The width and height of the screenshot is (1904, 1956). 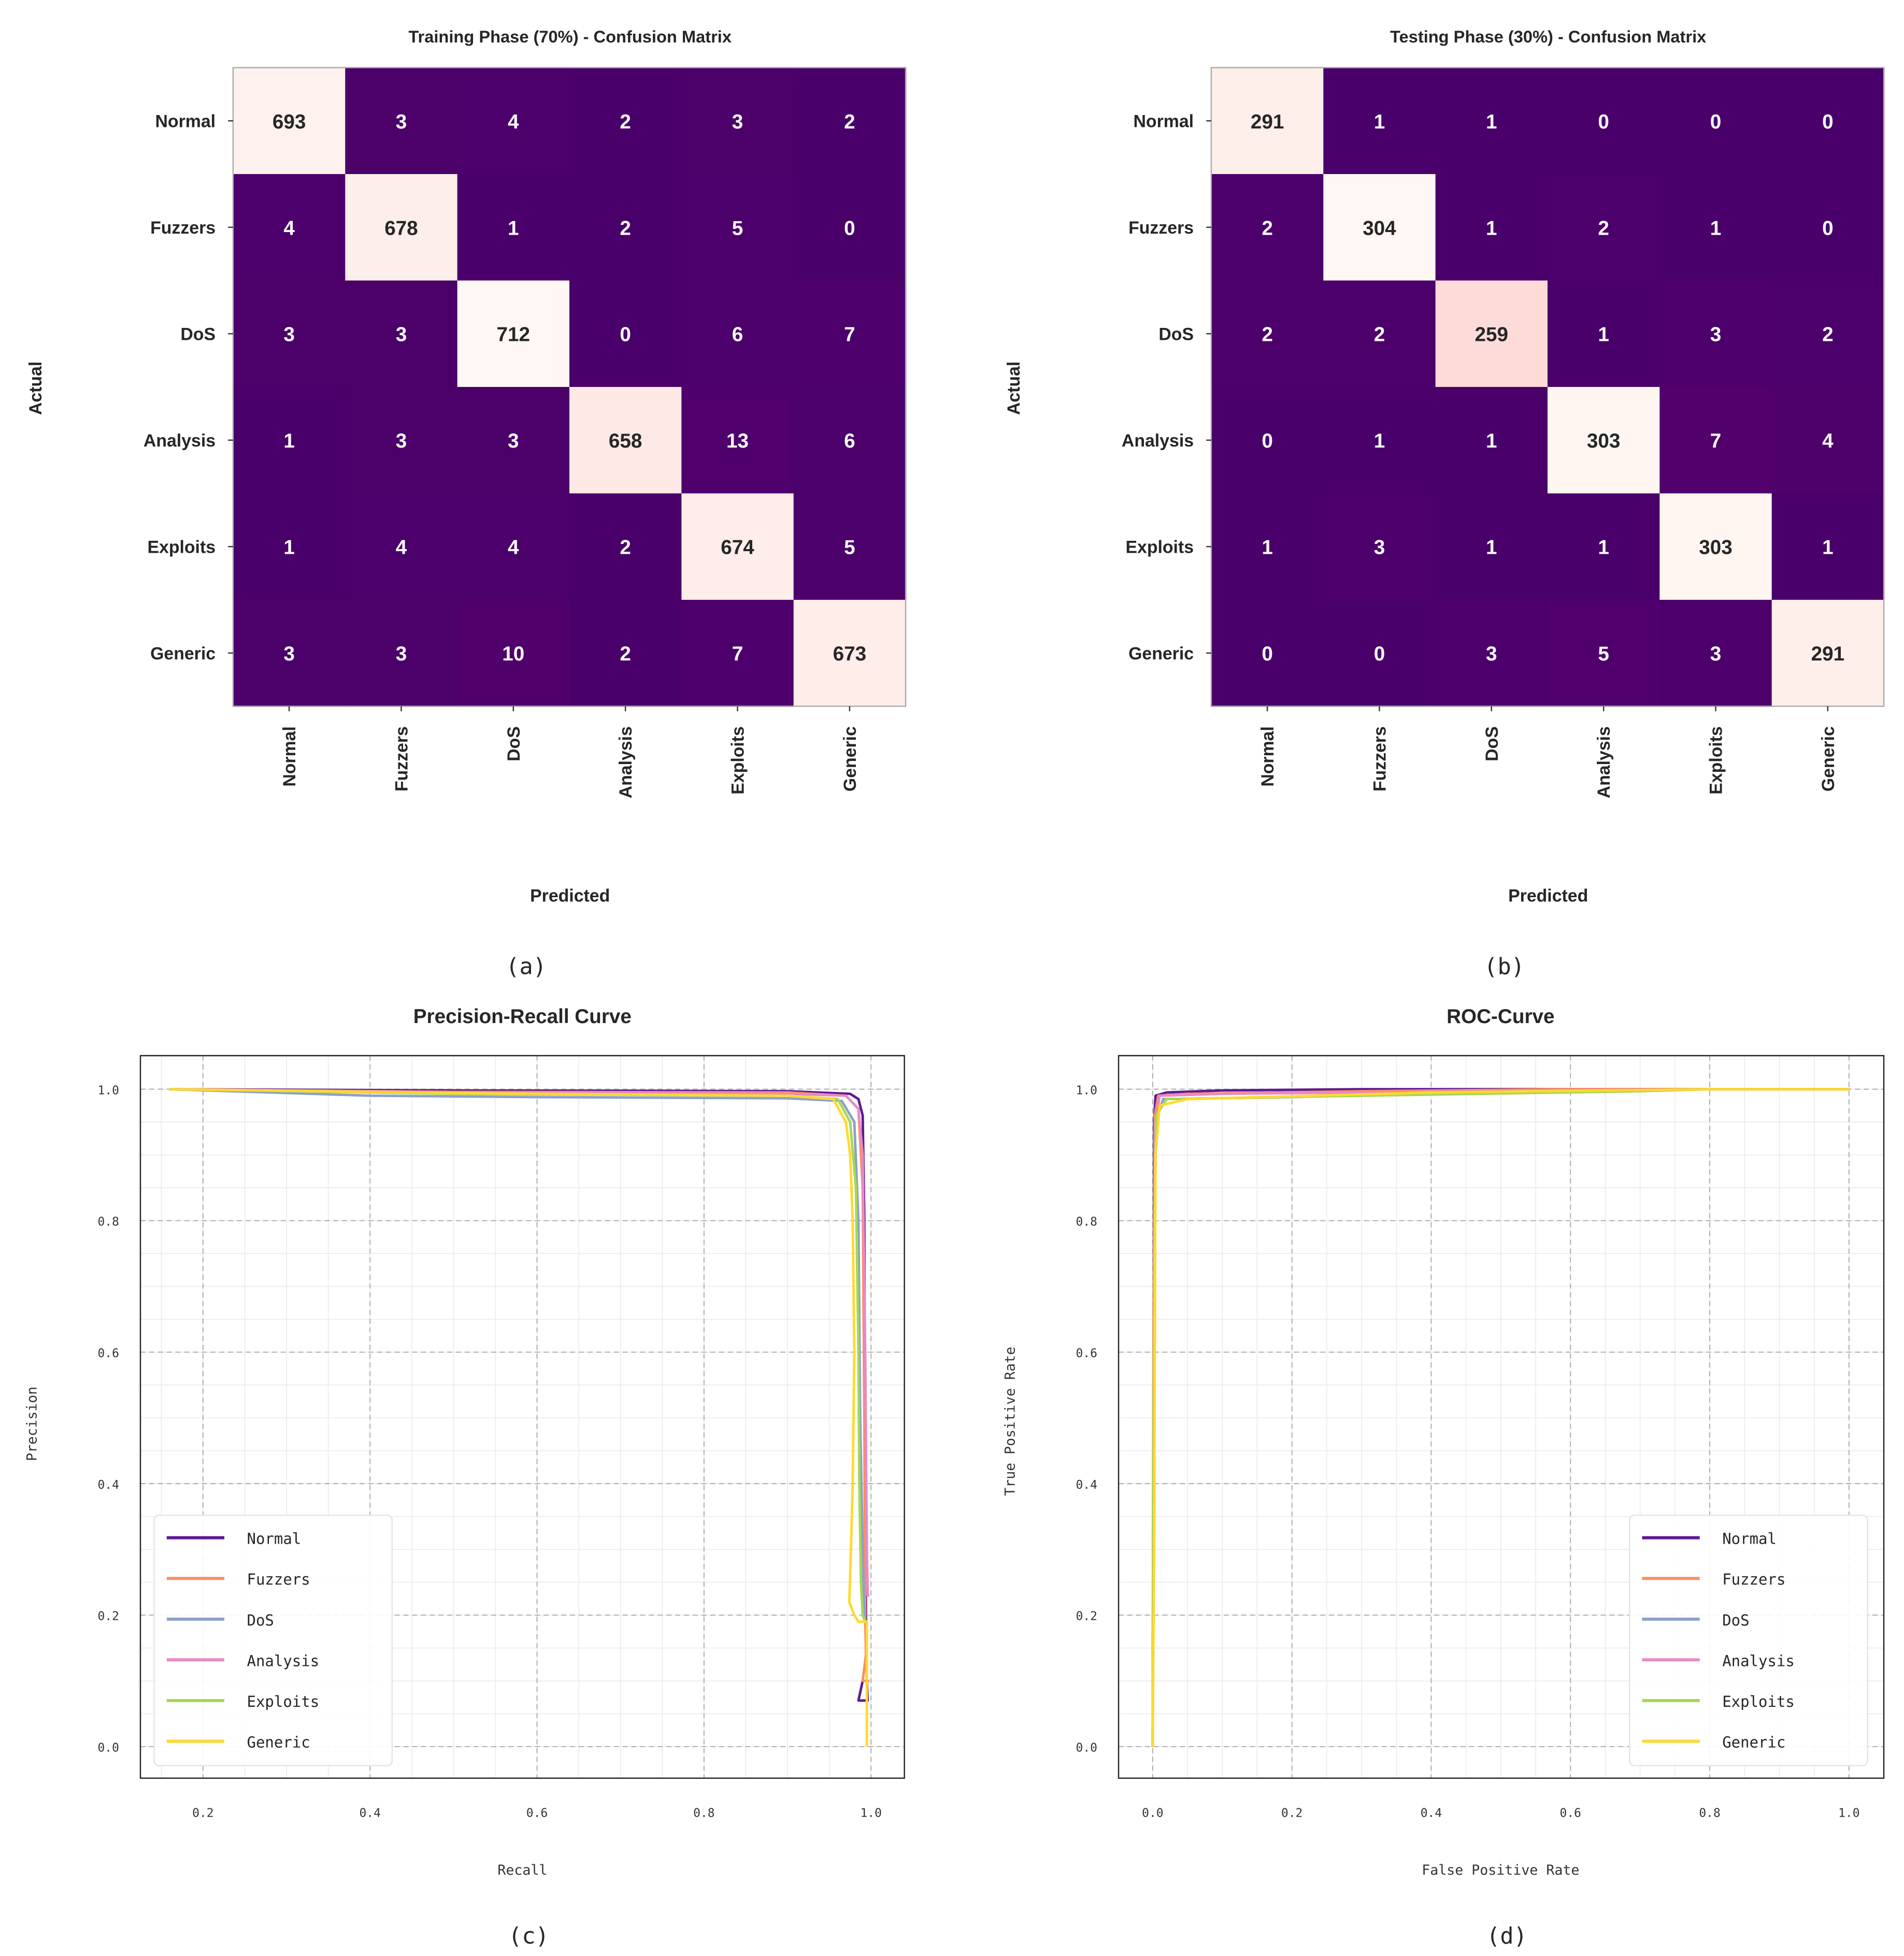 What do you see at coordinates (1501, 1417) in the screenshot?
I see `axes-frame` at bounding box center [1501, 1417].